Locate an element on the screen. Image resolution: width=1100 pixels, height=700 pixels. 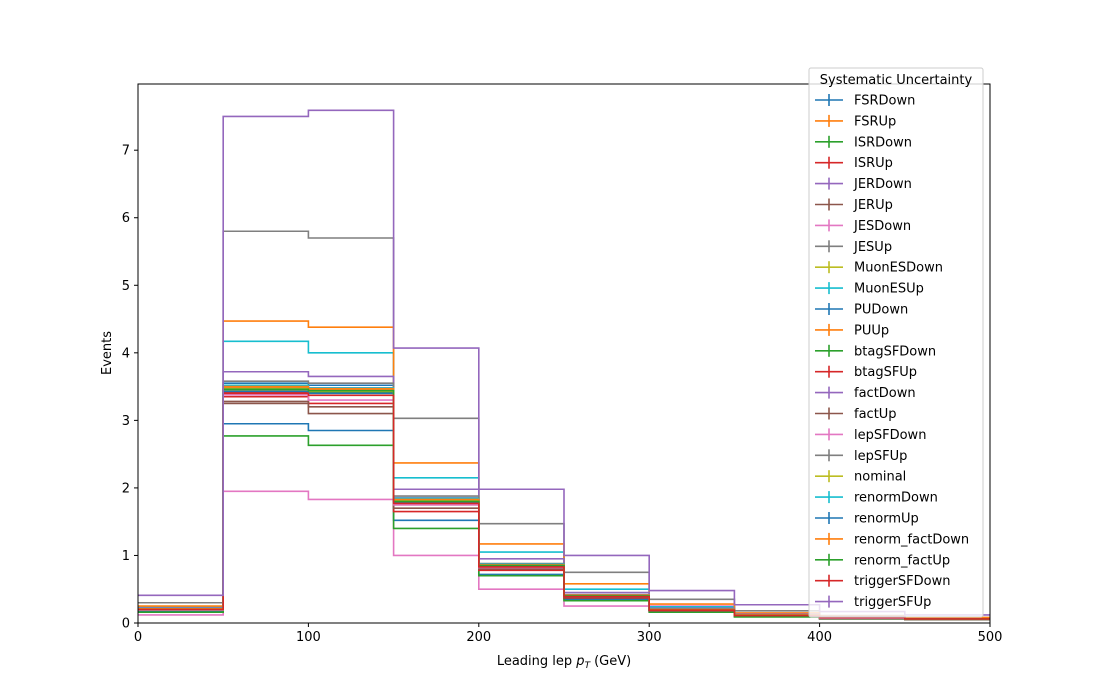
legend-entry: factUp is located at coordinates (856, 414).